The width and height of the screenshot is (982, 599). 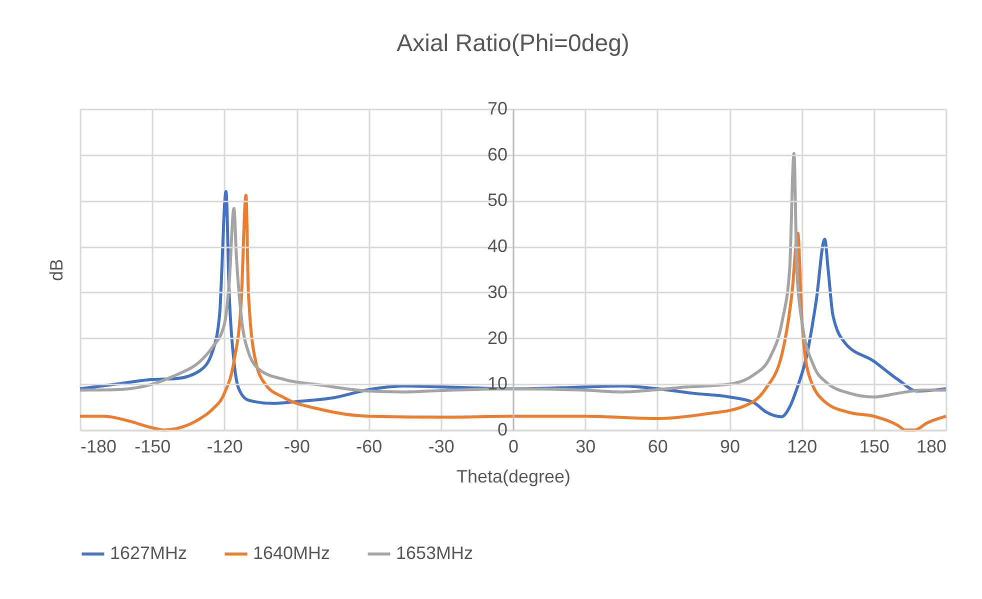 What do you see at coordinates (513, 43) in the screenshot?
I see `chart-title: Axial Ratio(Phi=0deg)` at bounding box center [513, 43].